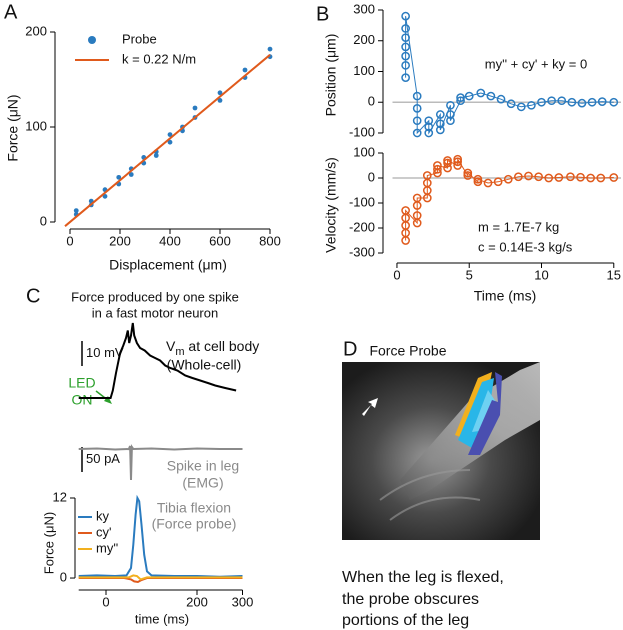 The image size is (623, 630). What do you see at coordinates (370, 407) in the screenshot?
I see `arrow` at bounding box center [370, 407].